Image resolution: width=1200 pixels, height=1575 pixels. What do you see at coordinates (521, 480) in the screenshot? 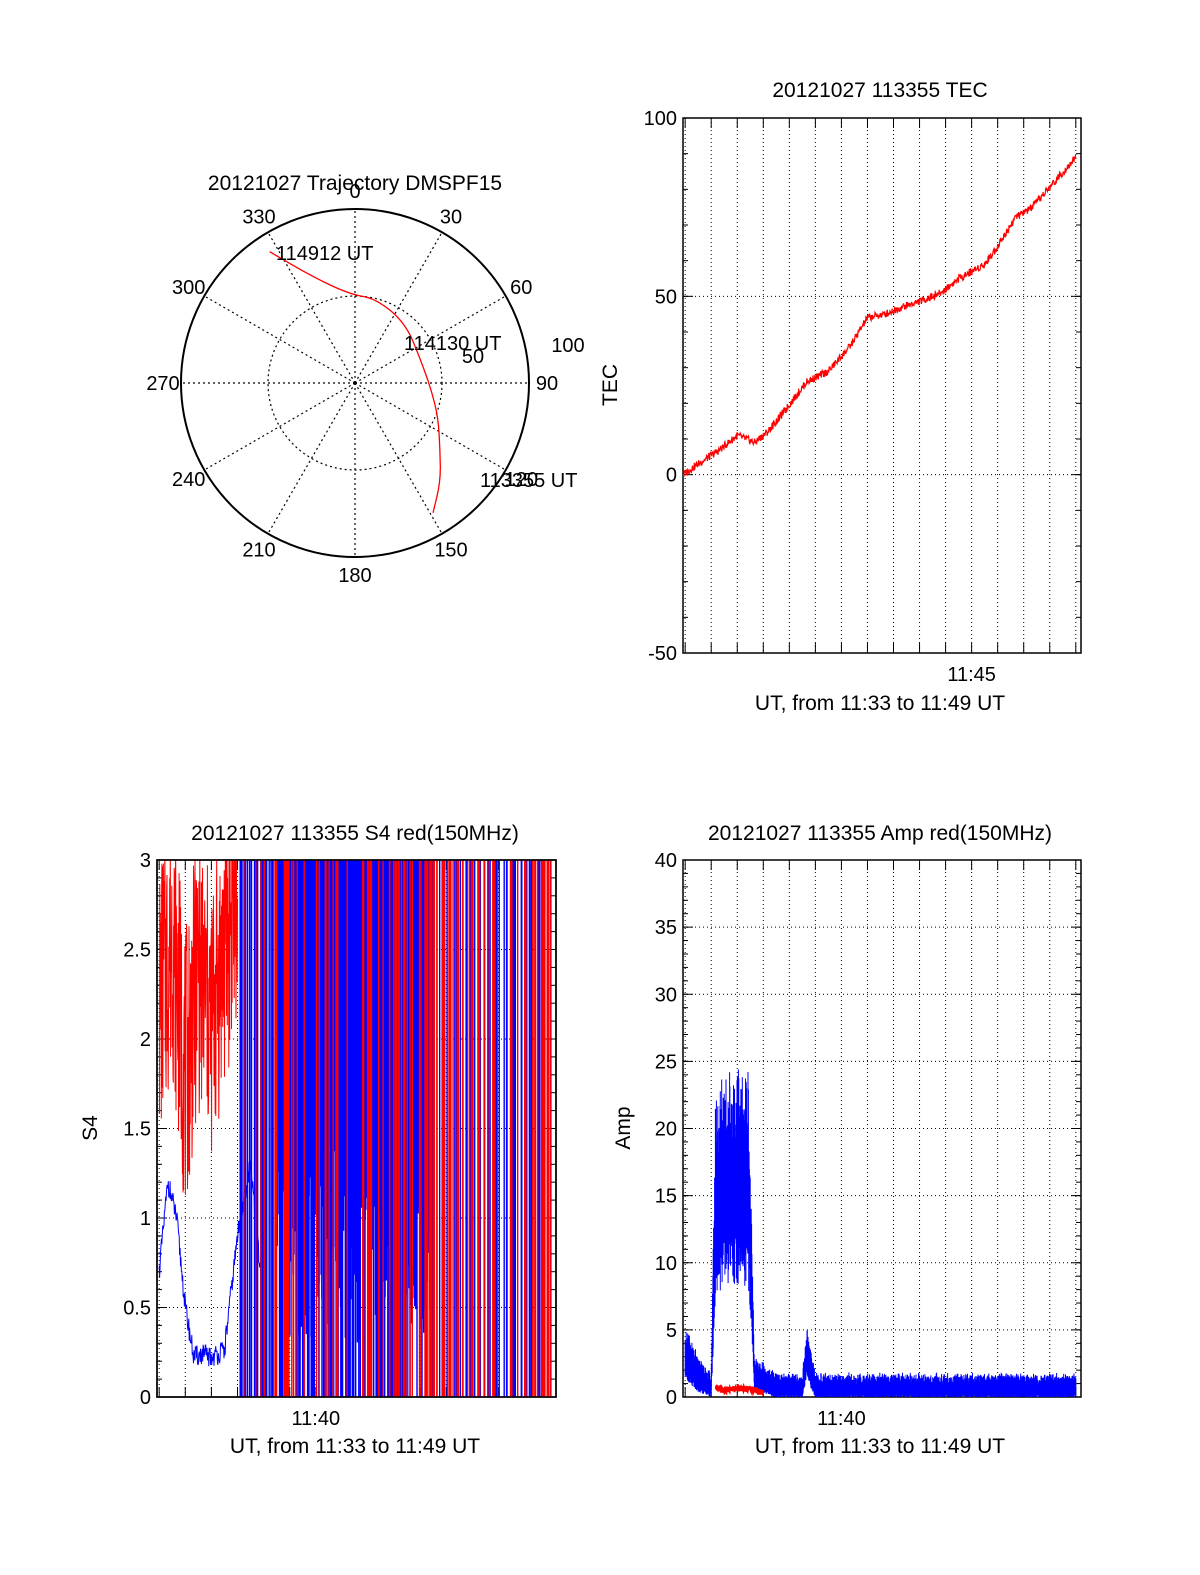
I see `polar-angle-tick-label: 120` at bounding box center [521, 480].